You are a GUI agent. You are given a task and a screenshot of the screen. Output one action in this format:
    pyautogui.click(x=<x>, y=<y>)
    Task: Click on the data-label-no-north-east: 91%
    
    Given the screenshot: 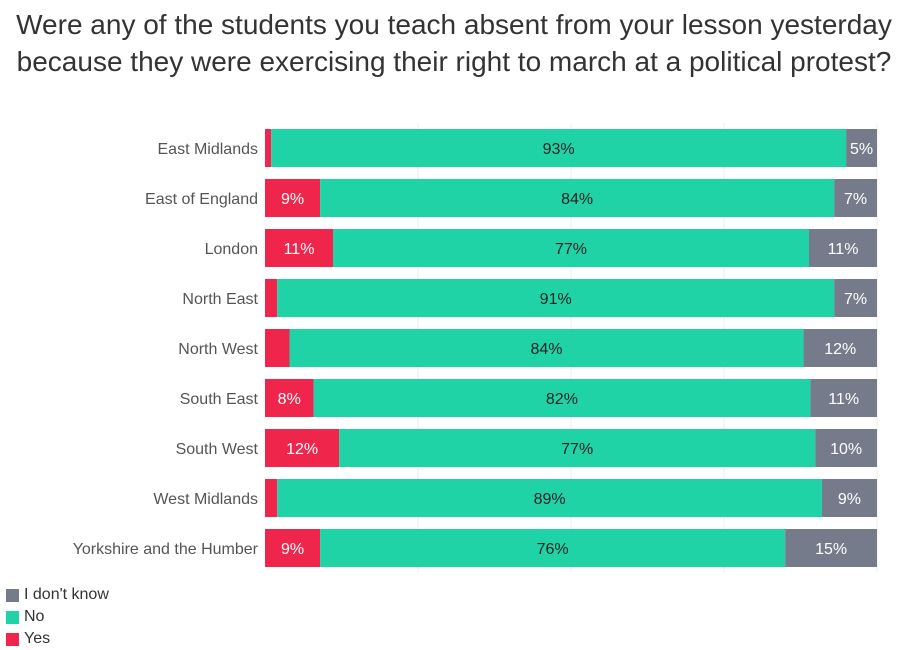 What is the action you would take?
    pyautogui.click(x=556, y=299)
    